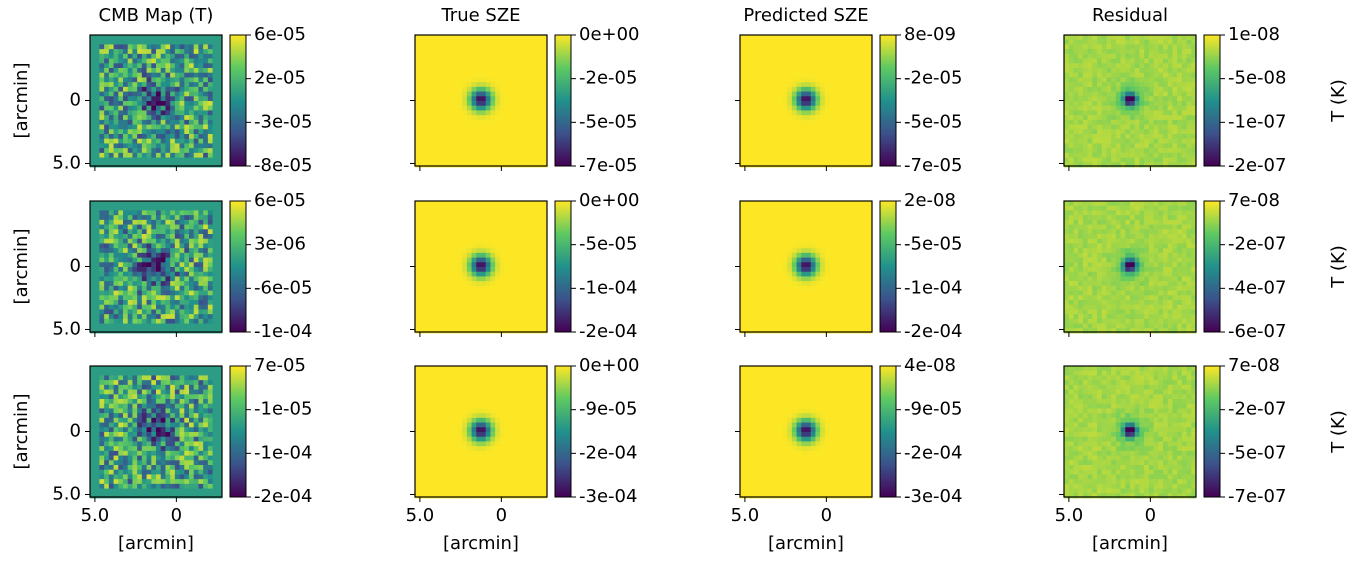 The image size is (1353, 568). What do you see at coordinates (1338, 101) in the screenshot?
I see `colorbar-label: T (K)` at bounding box center [1338, 101].